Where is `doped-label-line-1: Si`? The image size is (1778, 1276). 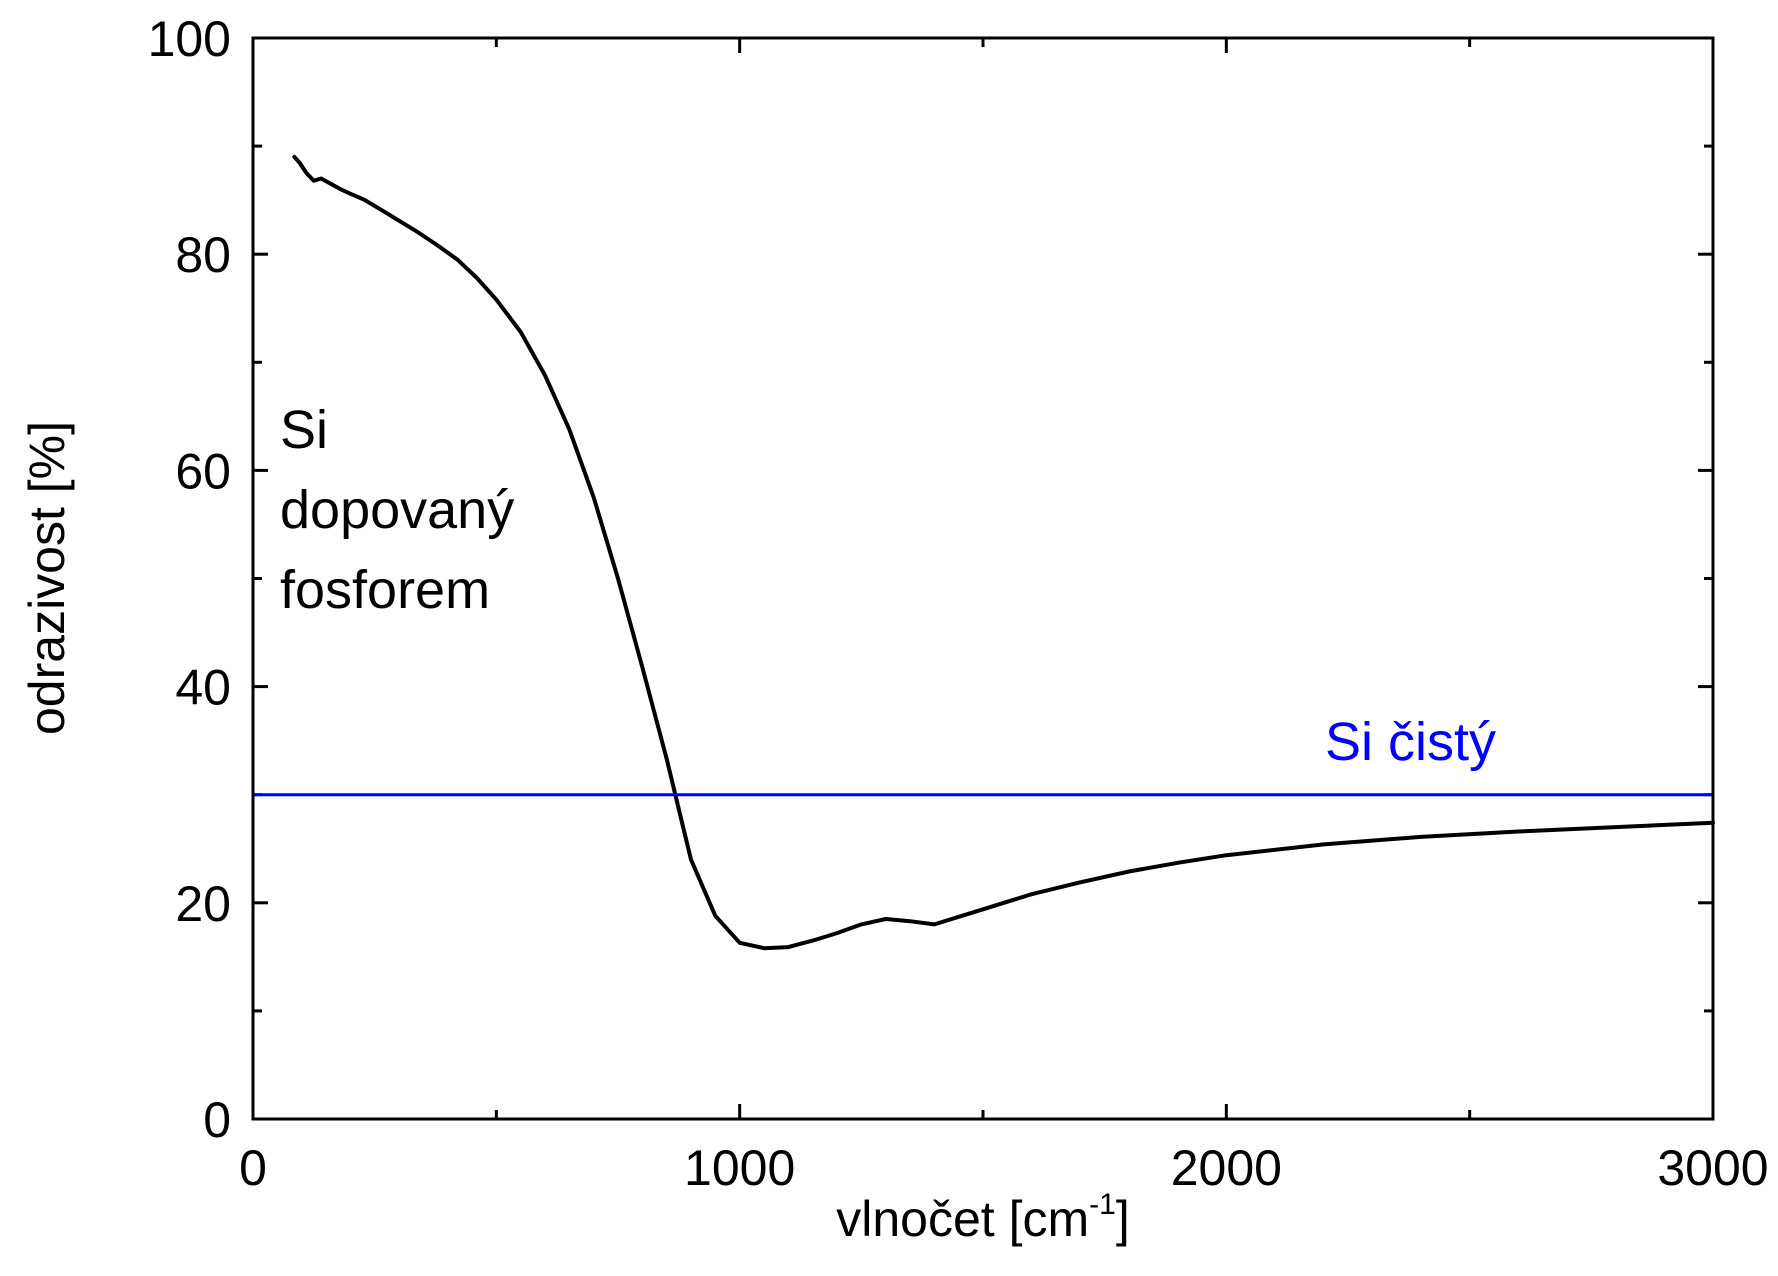
doped-label-line-1: Si is located at coordinates (304, 430).